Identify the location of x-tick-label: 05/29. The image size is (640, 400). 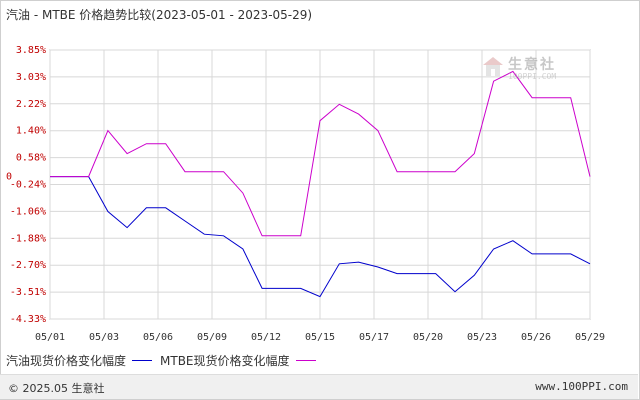
(590, 337).